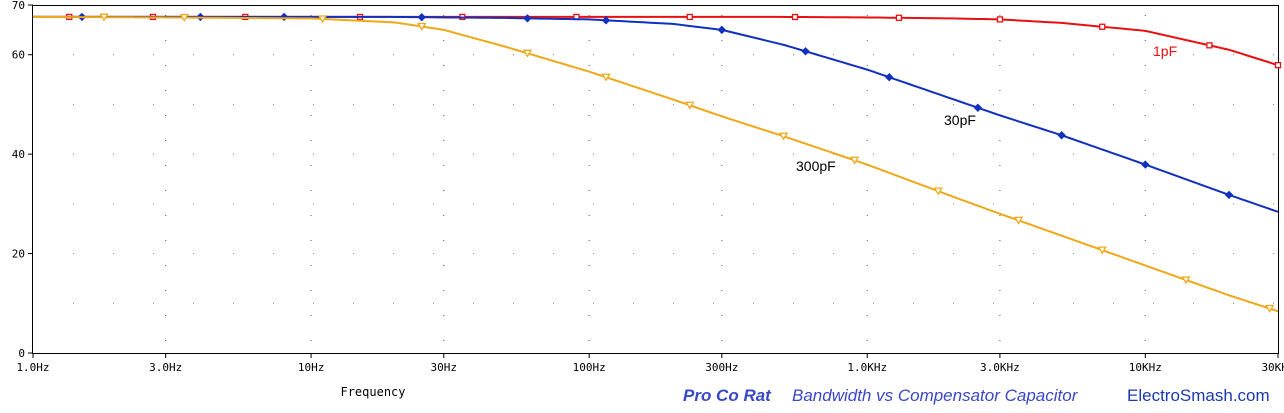 The image size is (1284, 413). Describe the element at coordinates (1145, 367) in the screenshot. I see `x-tick-label: 10KHz` at that location.